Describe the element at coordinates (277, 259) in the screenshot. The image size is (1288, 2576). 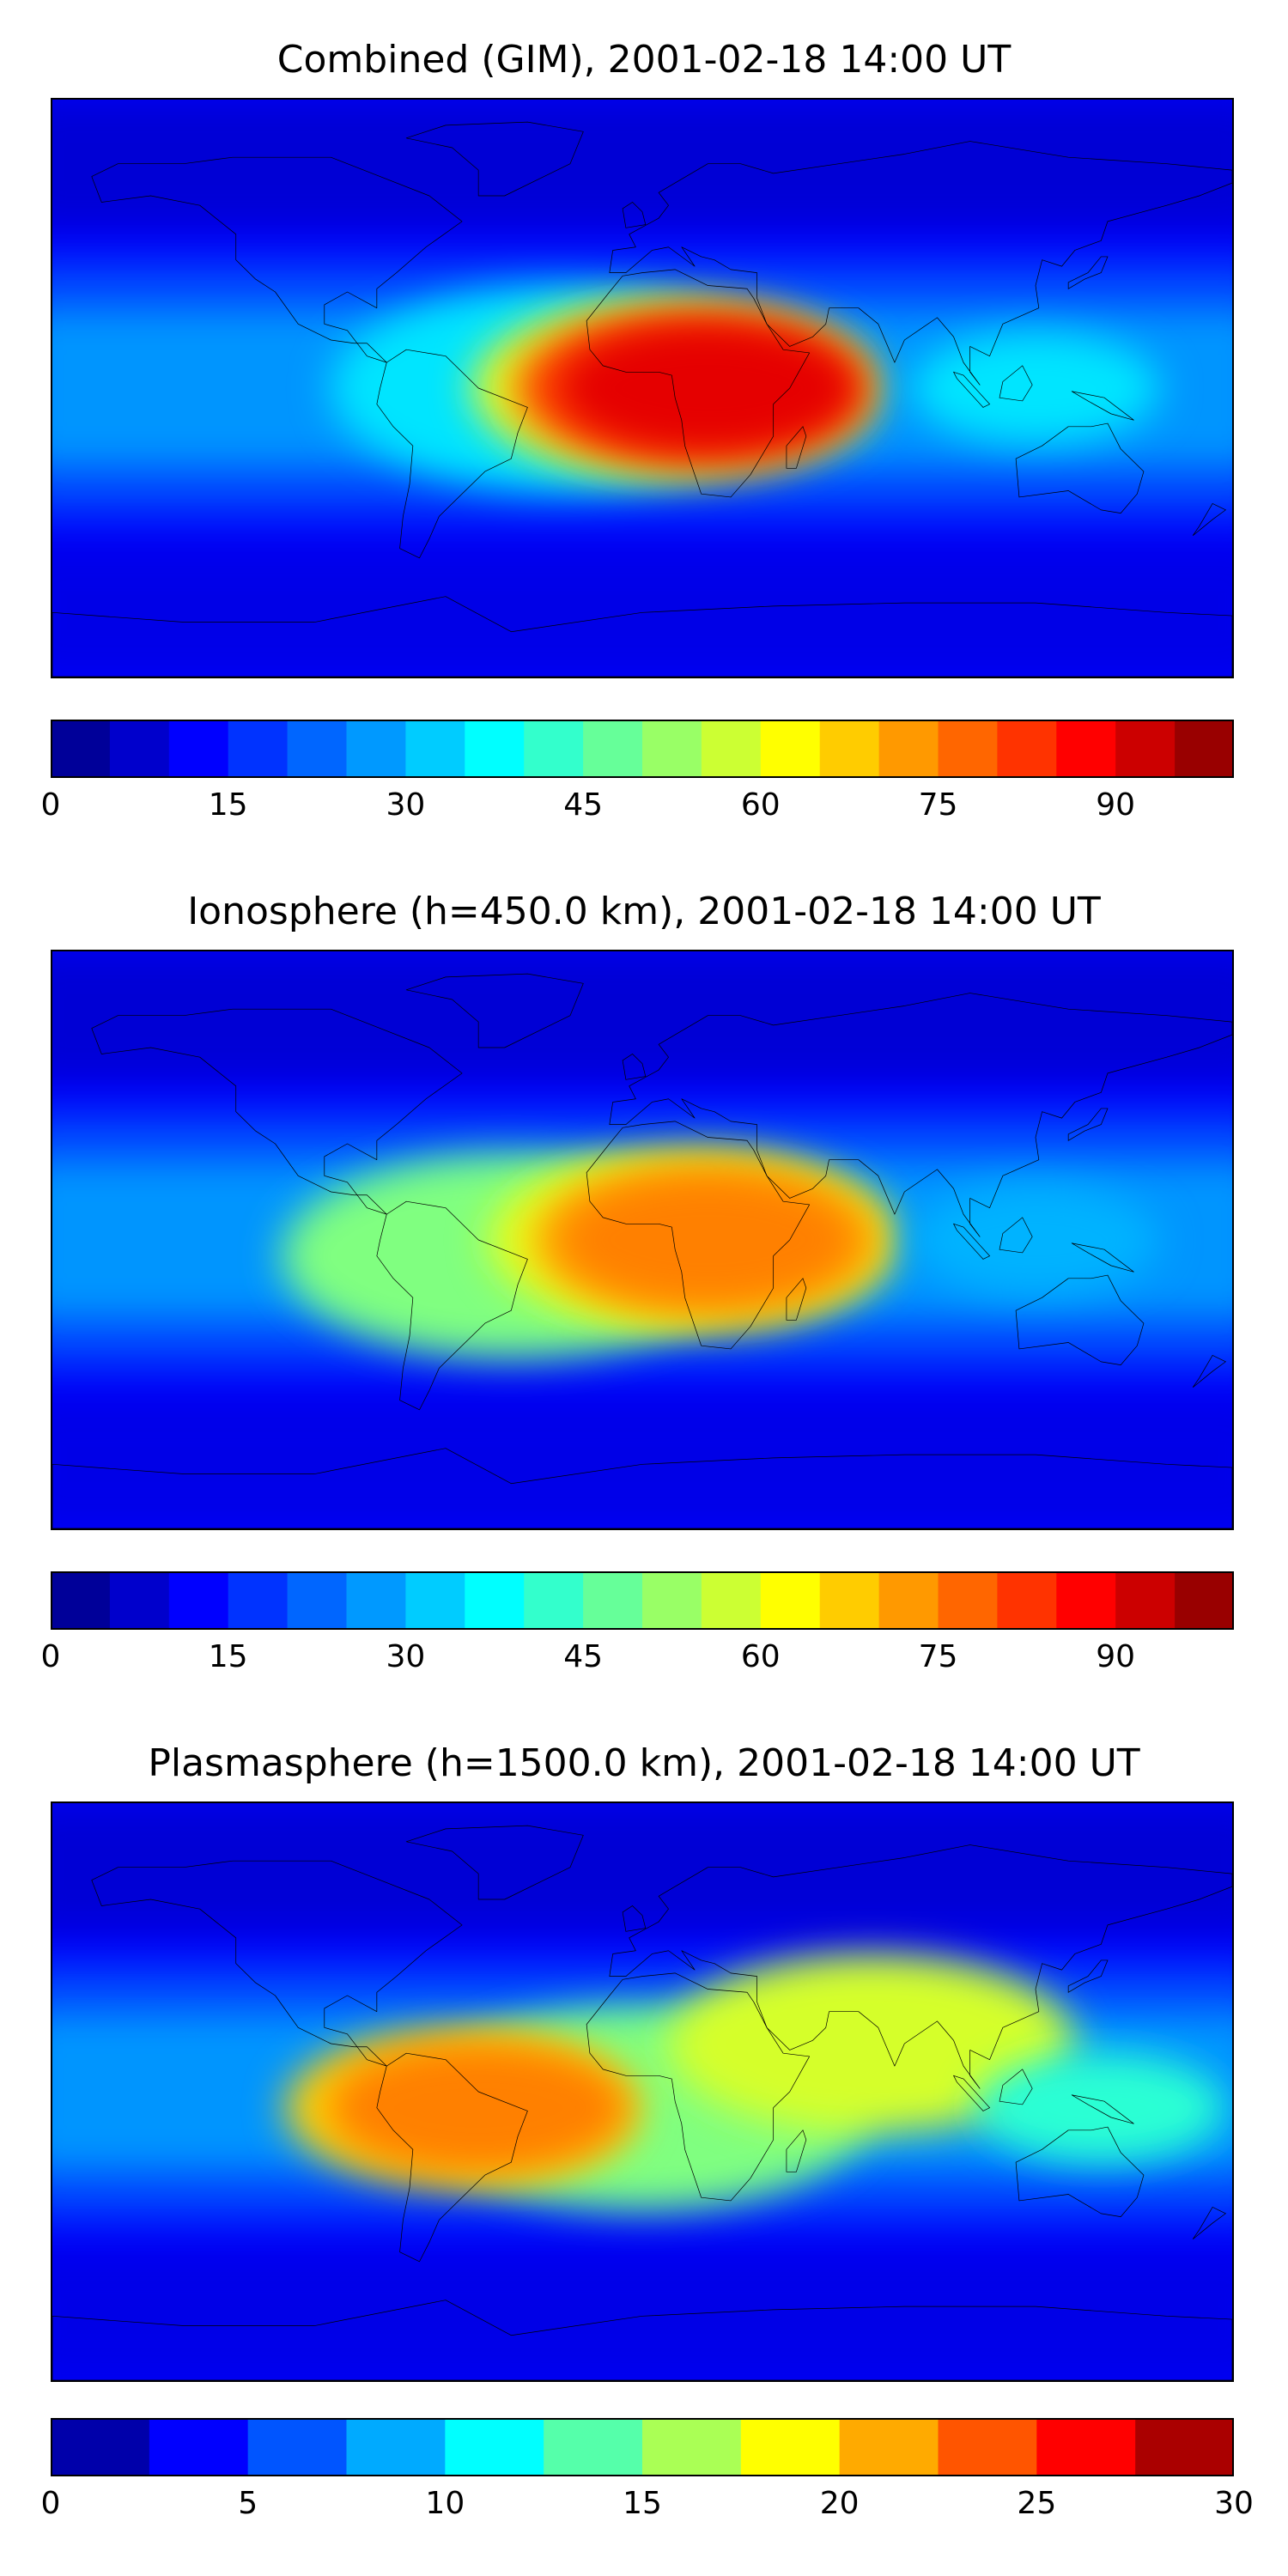
I see `coastline-north-america` at that location.